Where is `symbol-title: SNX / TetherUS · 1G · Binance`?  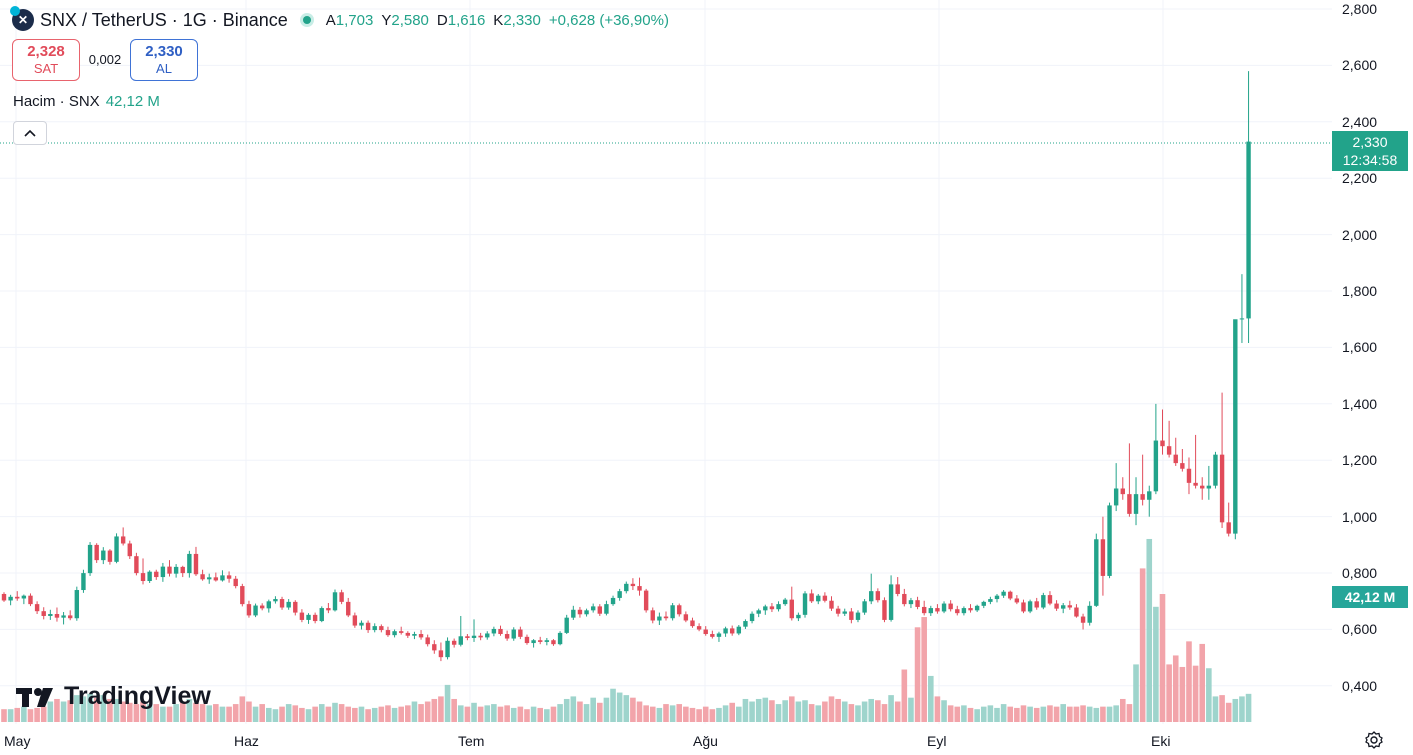
symbol-title: SNX / TetherUS · 1G · Binance is located at coordinates (164, 19).